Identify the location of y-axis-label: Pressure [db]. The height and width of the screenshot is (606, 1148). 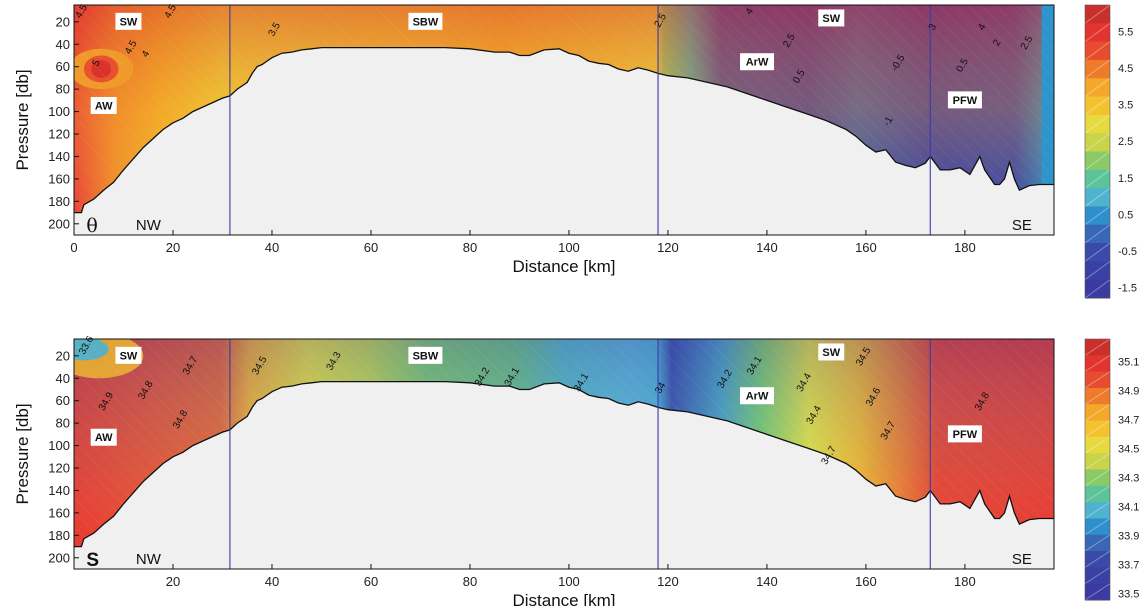
(22, 119).